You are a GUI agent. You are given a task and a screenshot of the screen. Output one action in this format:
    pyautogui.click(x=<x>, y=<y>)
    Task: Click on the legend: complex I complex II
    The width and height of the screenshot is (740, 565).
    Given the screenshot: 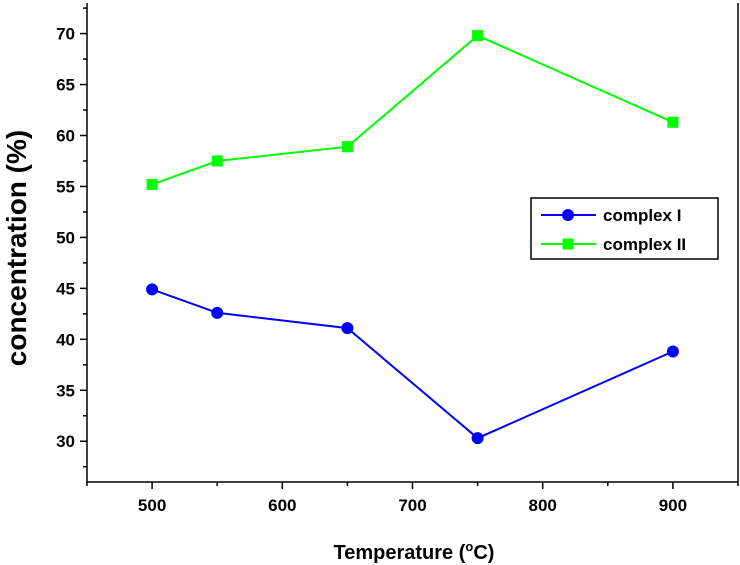 What is the action you would take?
    pyautogui.click(x=624, y=228)
    